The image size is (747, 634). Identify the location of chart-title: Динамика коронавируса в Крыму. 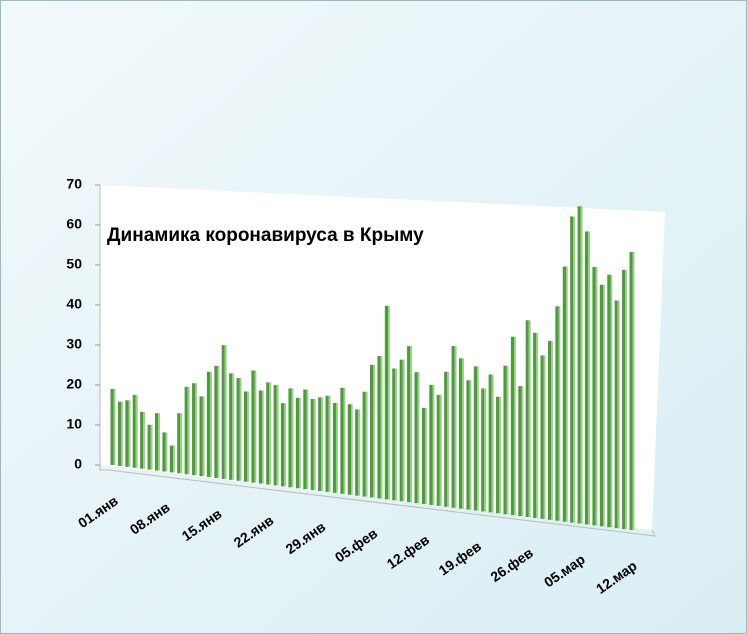
(265, 235).